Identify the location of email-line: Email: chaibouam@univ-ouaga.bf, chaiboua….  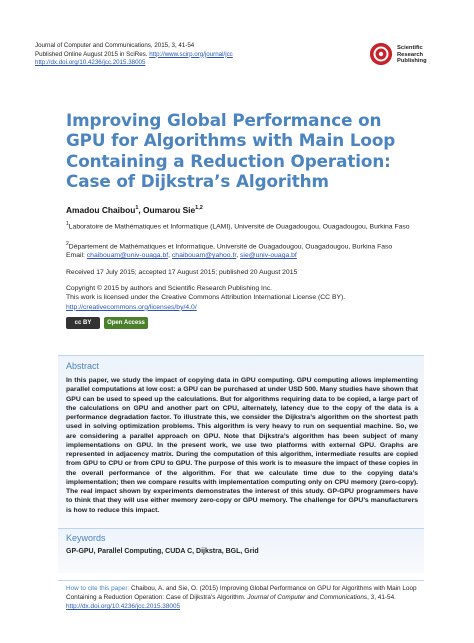
(181, 255).